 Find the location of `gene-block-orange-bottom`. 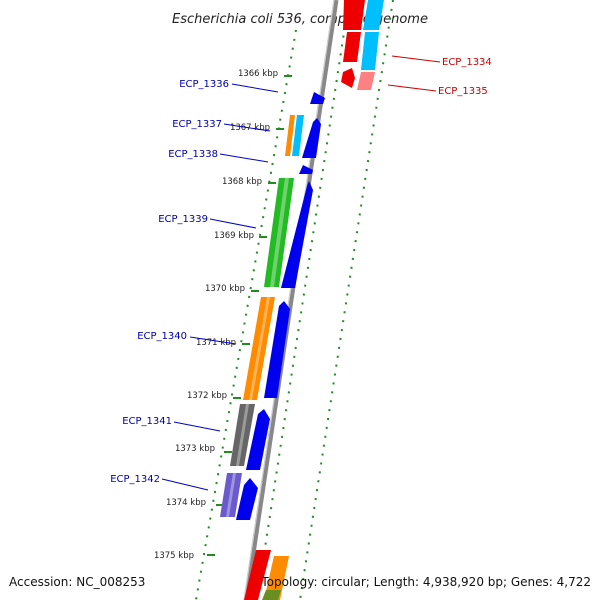

gene-block-orange-bottom is located at coordinates (276, 578).